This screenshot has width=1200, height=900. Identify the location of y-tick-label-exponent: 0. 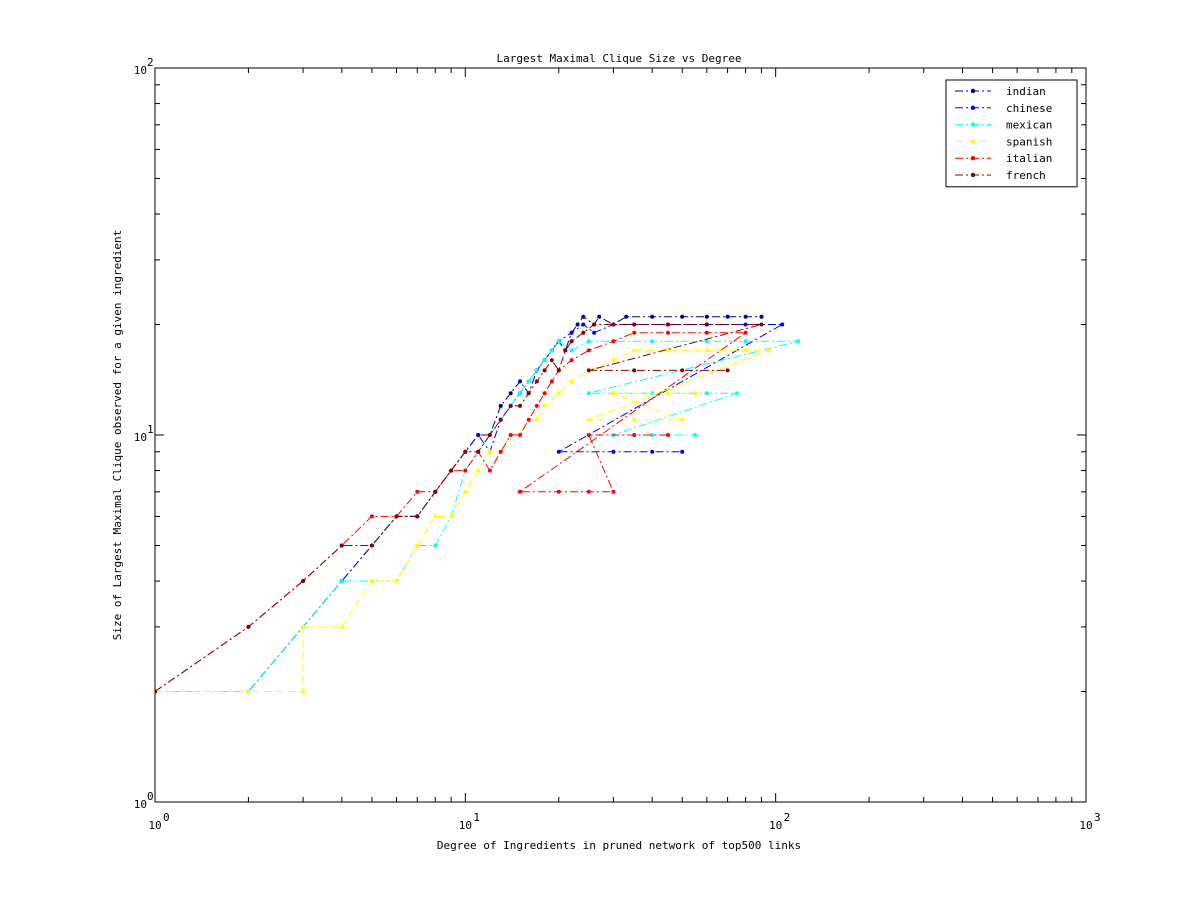
(150, 796).